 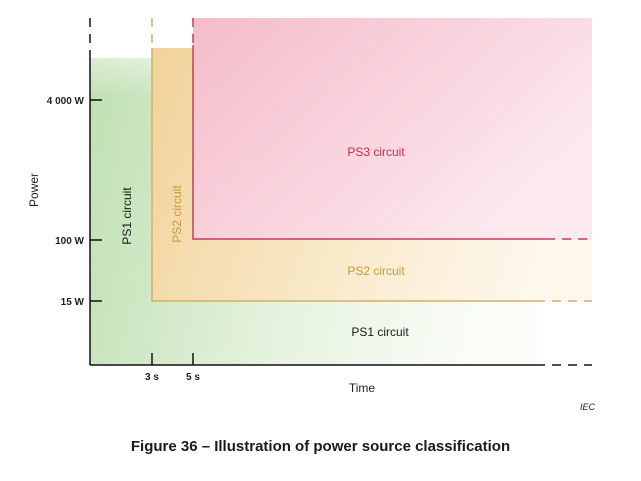 What do you see at coordinates (362, 388) in the screenshot?
I see `x-axis-label: Time` at bounding box center [362, 388].